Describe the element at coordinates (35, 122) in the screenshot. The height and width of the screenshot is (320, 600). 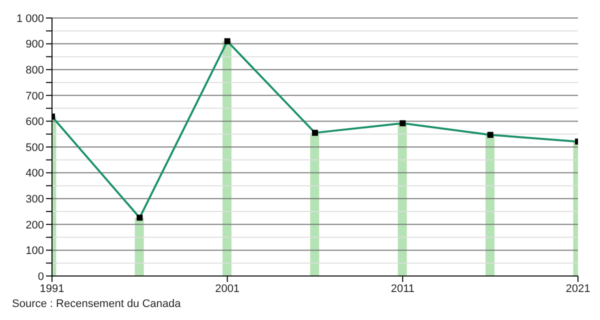
I see `y-tick-label: 600` at that location.